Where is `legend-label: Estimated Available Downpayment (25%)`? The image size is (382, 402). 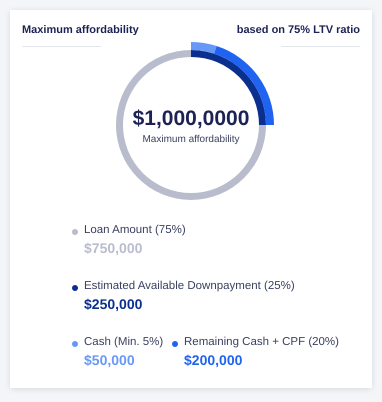
legend-label: Estimated Available Downpayment (25%) is located at coordinates (189, 286).